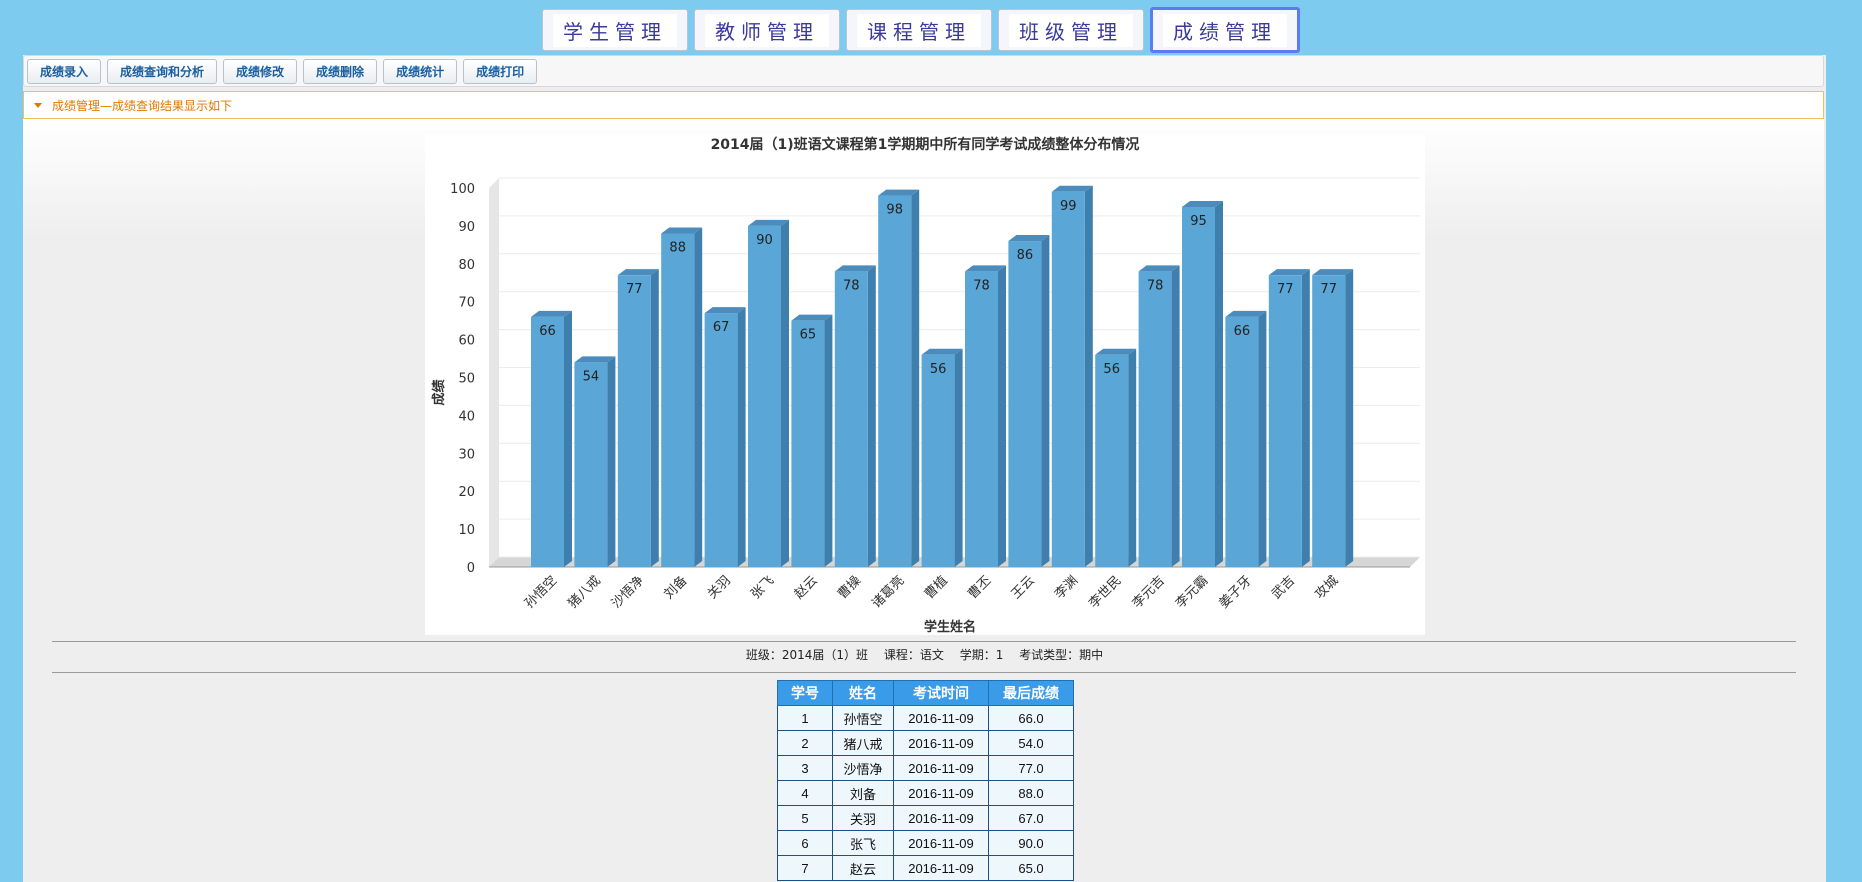 The width and height of the screenshot is (1862, 882). What do you see at coordinates (466, 492) in the screenshot?
I see `y-tick-label: 20` at bounding box center [466, 492].